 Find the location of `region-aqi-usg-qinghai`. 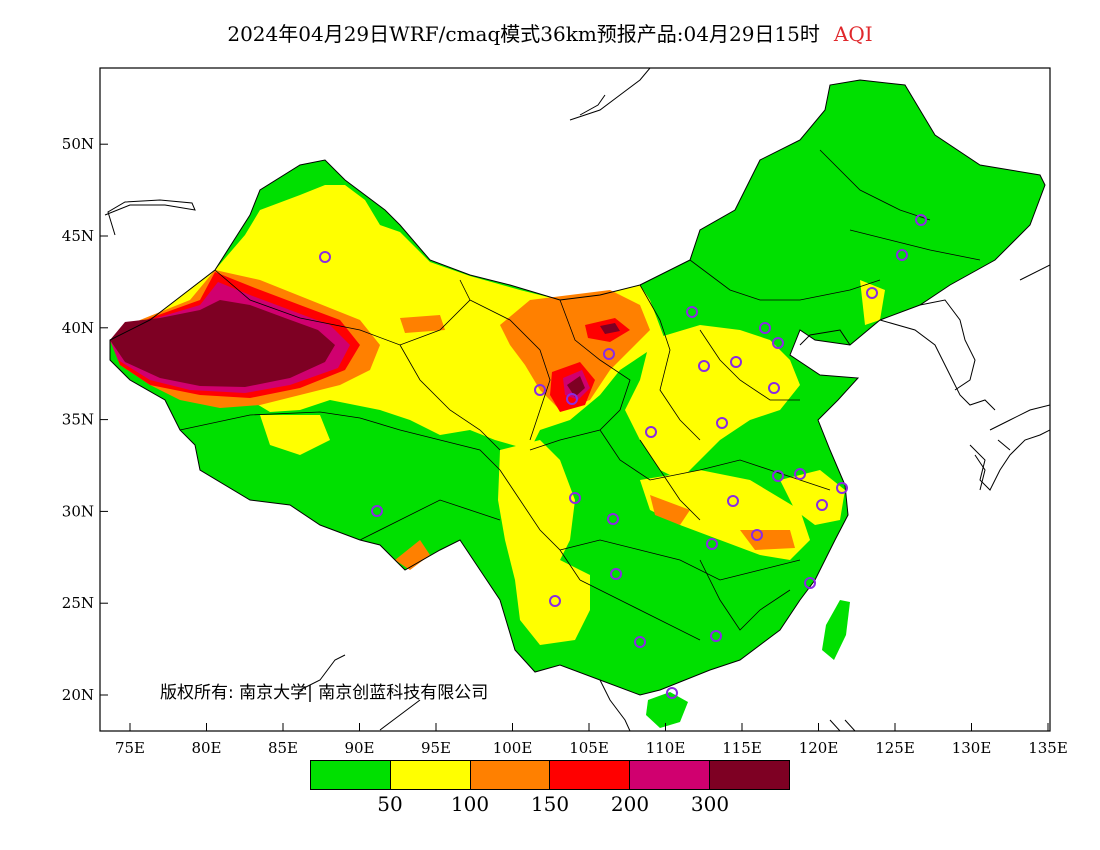

region-aqi-usg-qinghai is located at coordinates (422, 324).